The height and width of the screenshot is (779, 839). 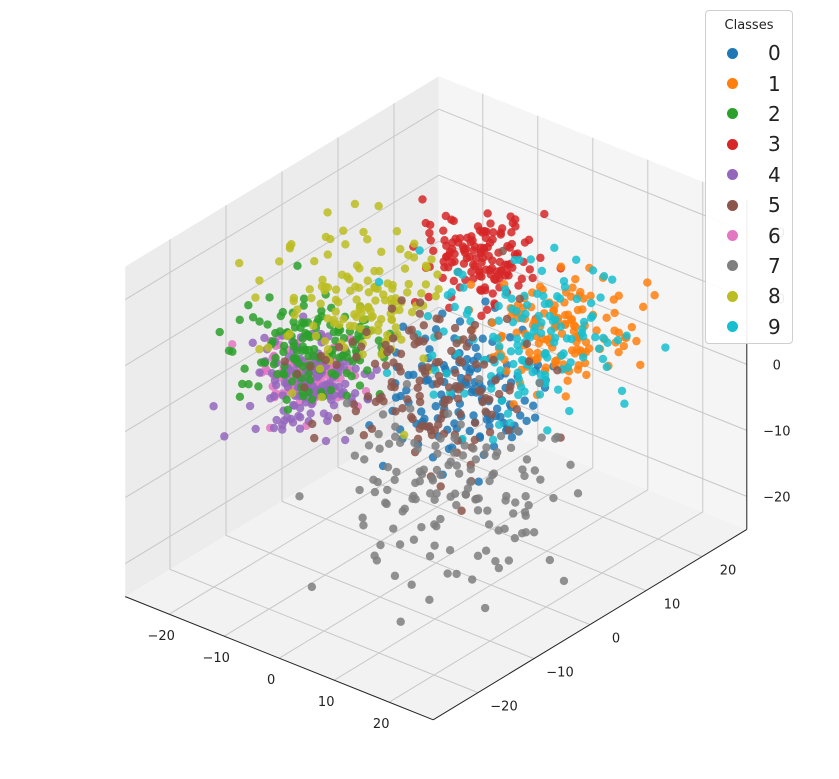 What do you see at coordinates (774, 174) in the screenshot?
I see `legend-label: 4` at bounding box center [774, 174].